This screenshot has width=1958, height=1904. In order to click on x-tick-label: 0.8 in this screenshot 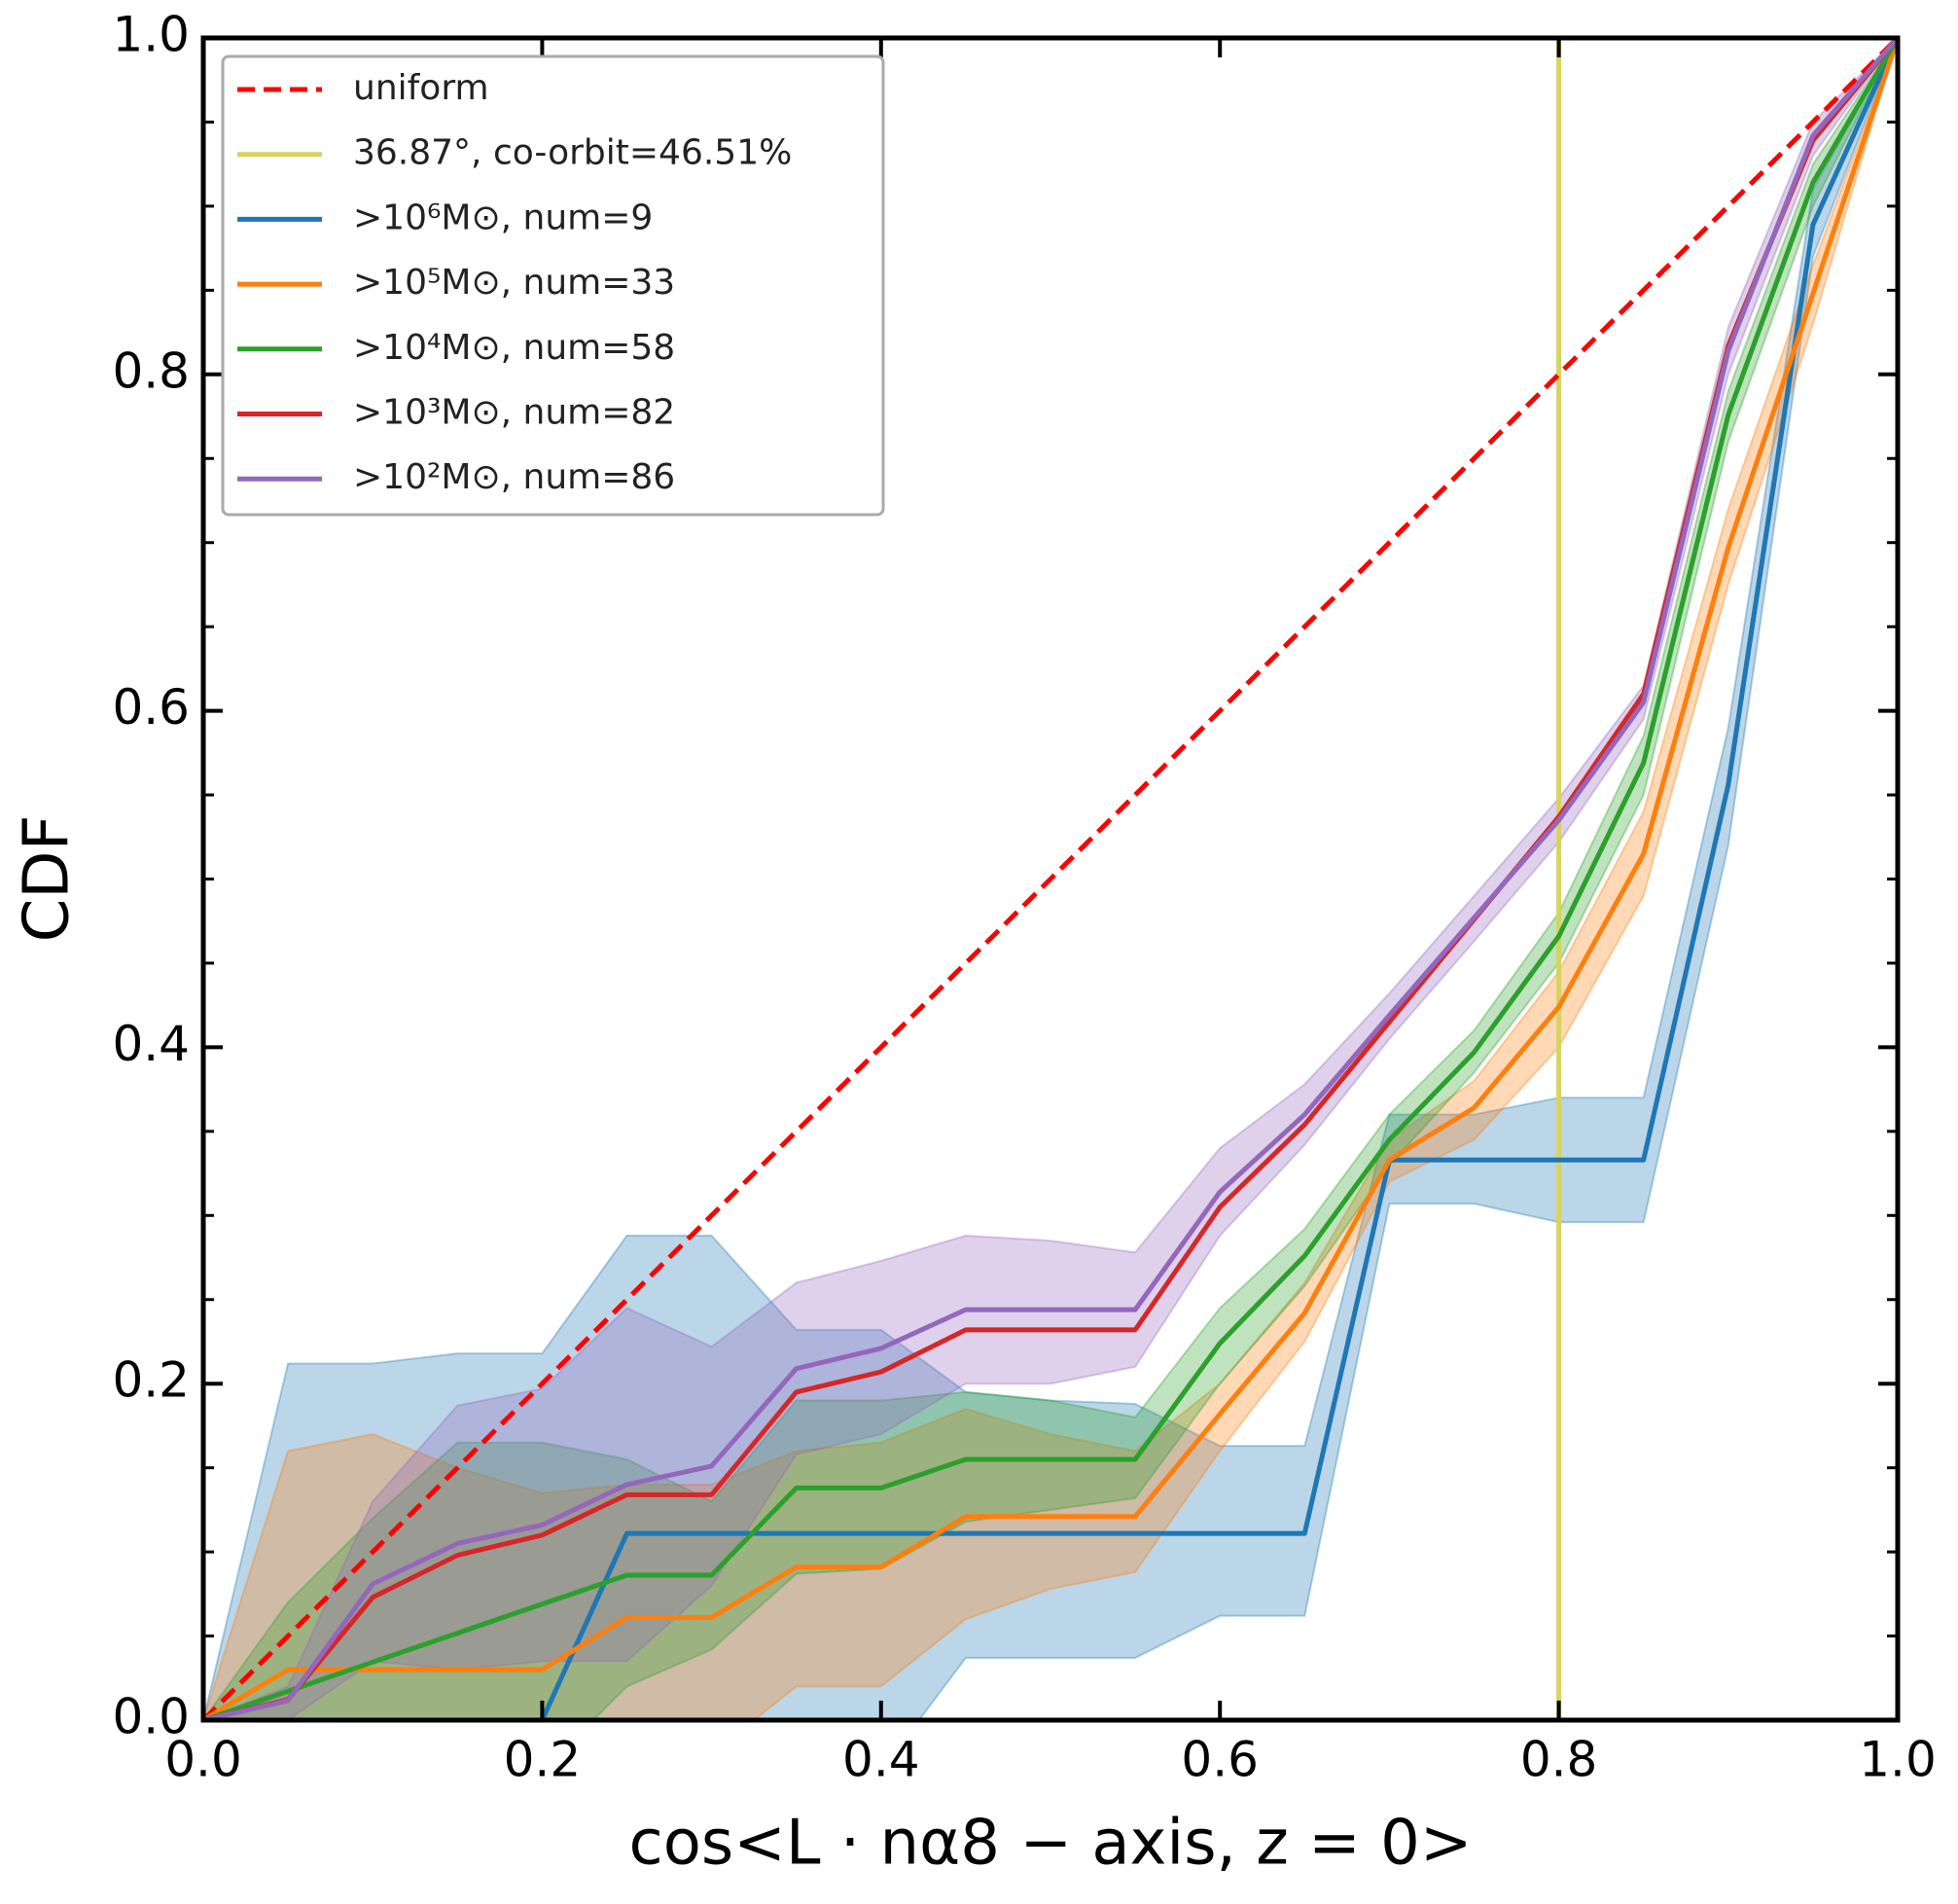, I will do `click(1559, 1760)`.